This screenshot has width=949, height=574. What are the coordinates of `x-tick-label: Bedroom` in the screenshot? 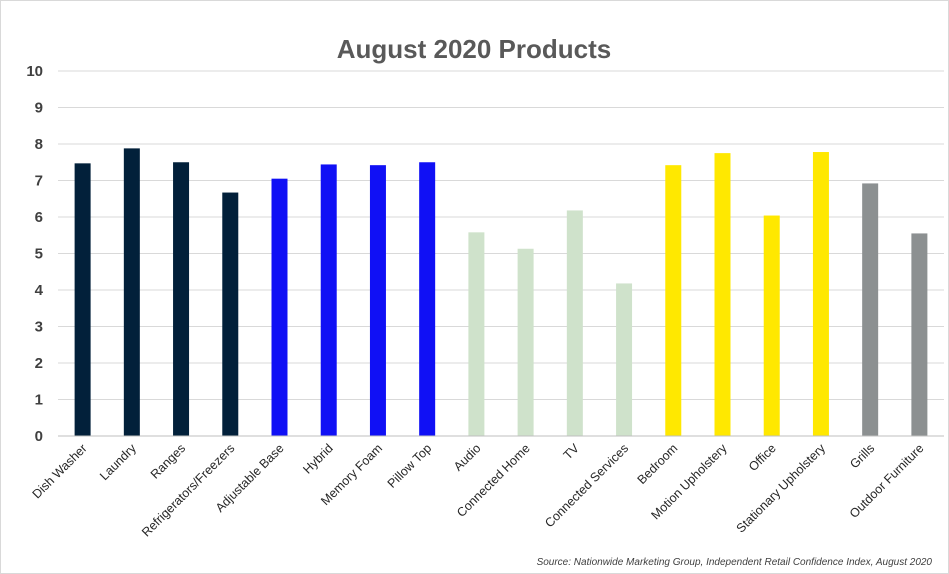 It's located at (658, 464).